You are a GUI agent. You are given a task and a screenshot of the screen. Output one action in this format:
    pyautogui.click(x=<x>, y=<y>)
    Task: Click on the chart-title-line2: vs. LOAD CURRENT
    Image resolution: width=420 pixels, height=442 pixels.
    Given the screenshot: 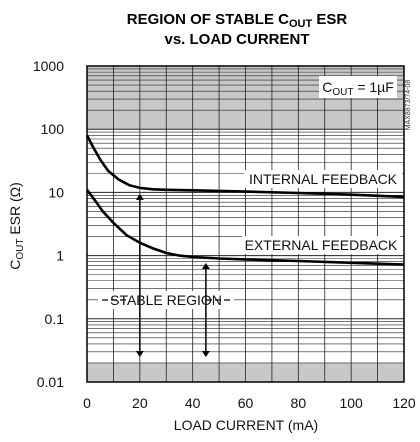 What is the action you would take?
    pyautogui.click(x=236, y=39)
    